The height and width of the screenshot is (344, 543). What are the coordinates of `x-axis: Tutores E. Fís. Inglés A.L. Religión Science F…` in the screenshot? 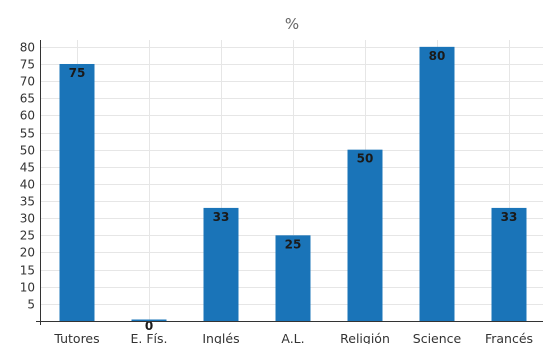 It's located at (289, 332).